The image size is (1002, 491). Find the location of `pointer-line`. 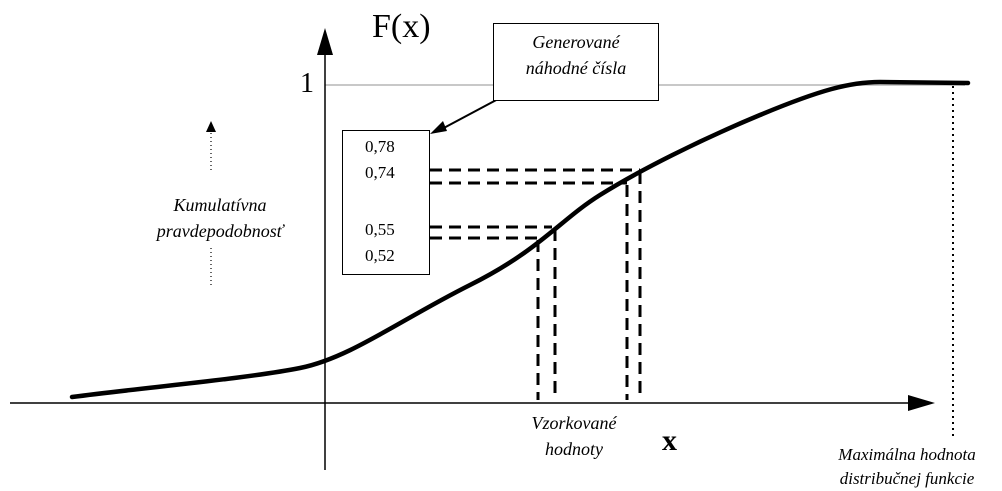

pointer-line is located at coordinates (470, 114).